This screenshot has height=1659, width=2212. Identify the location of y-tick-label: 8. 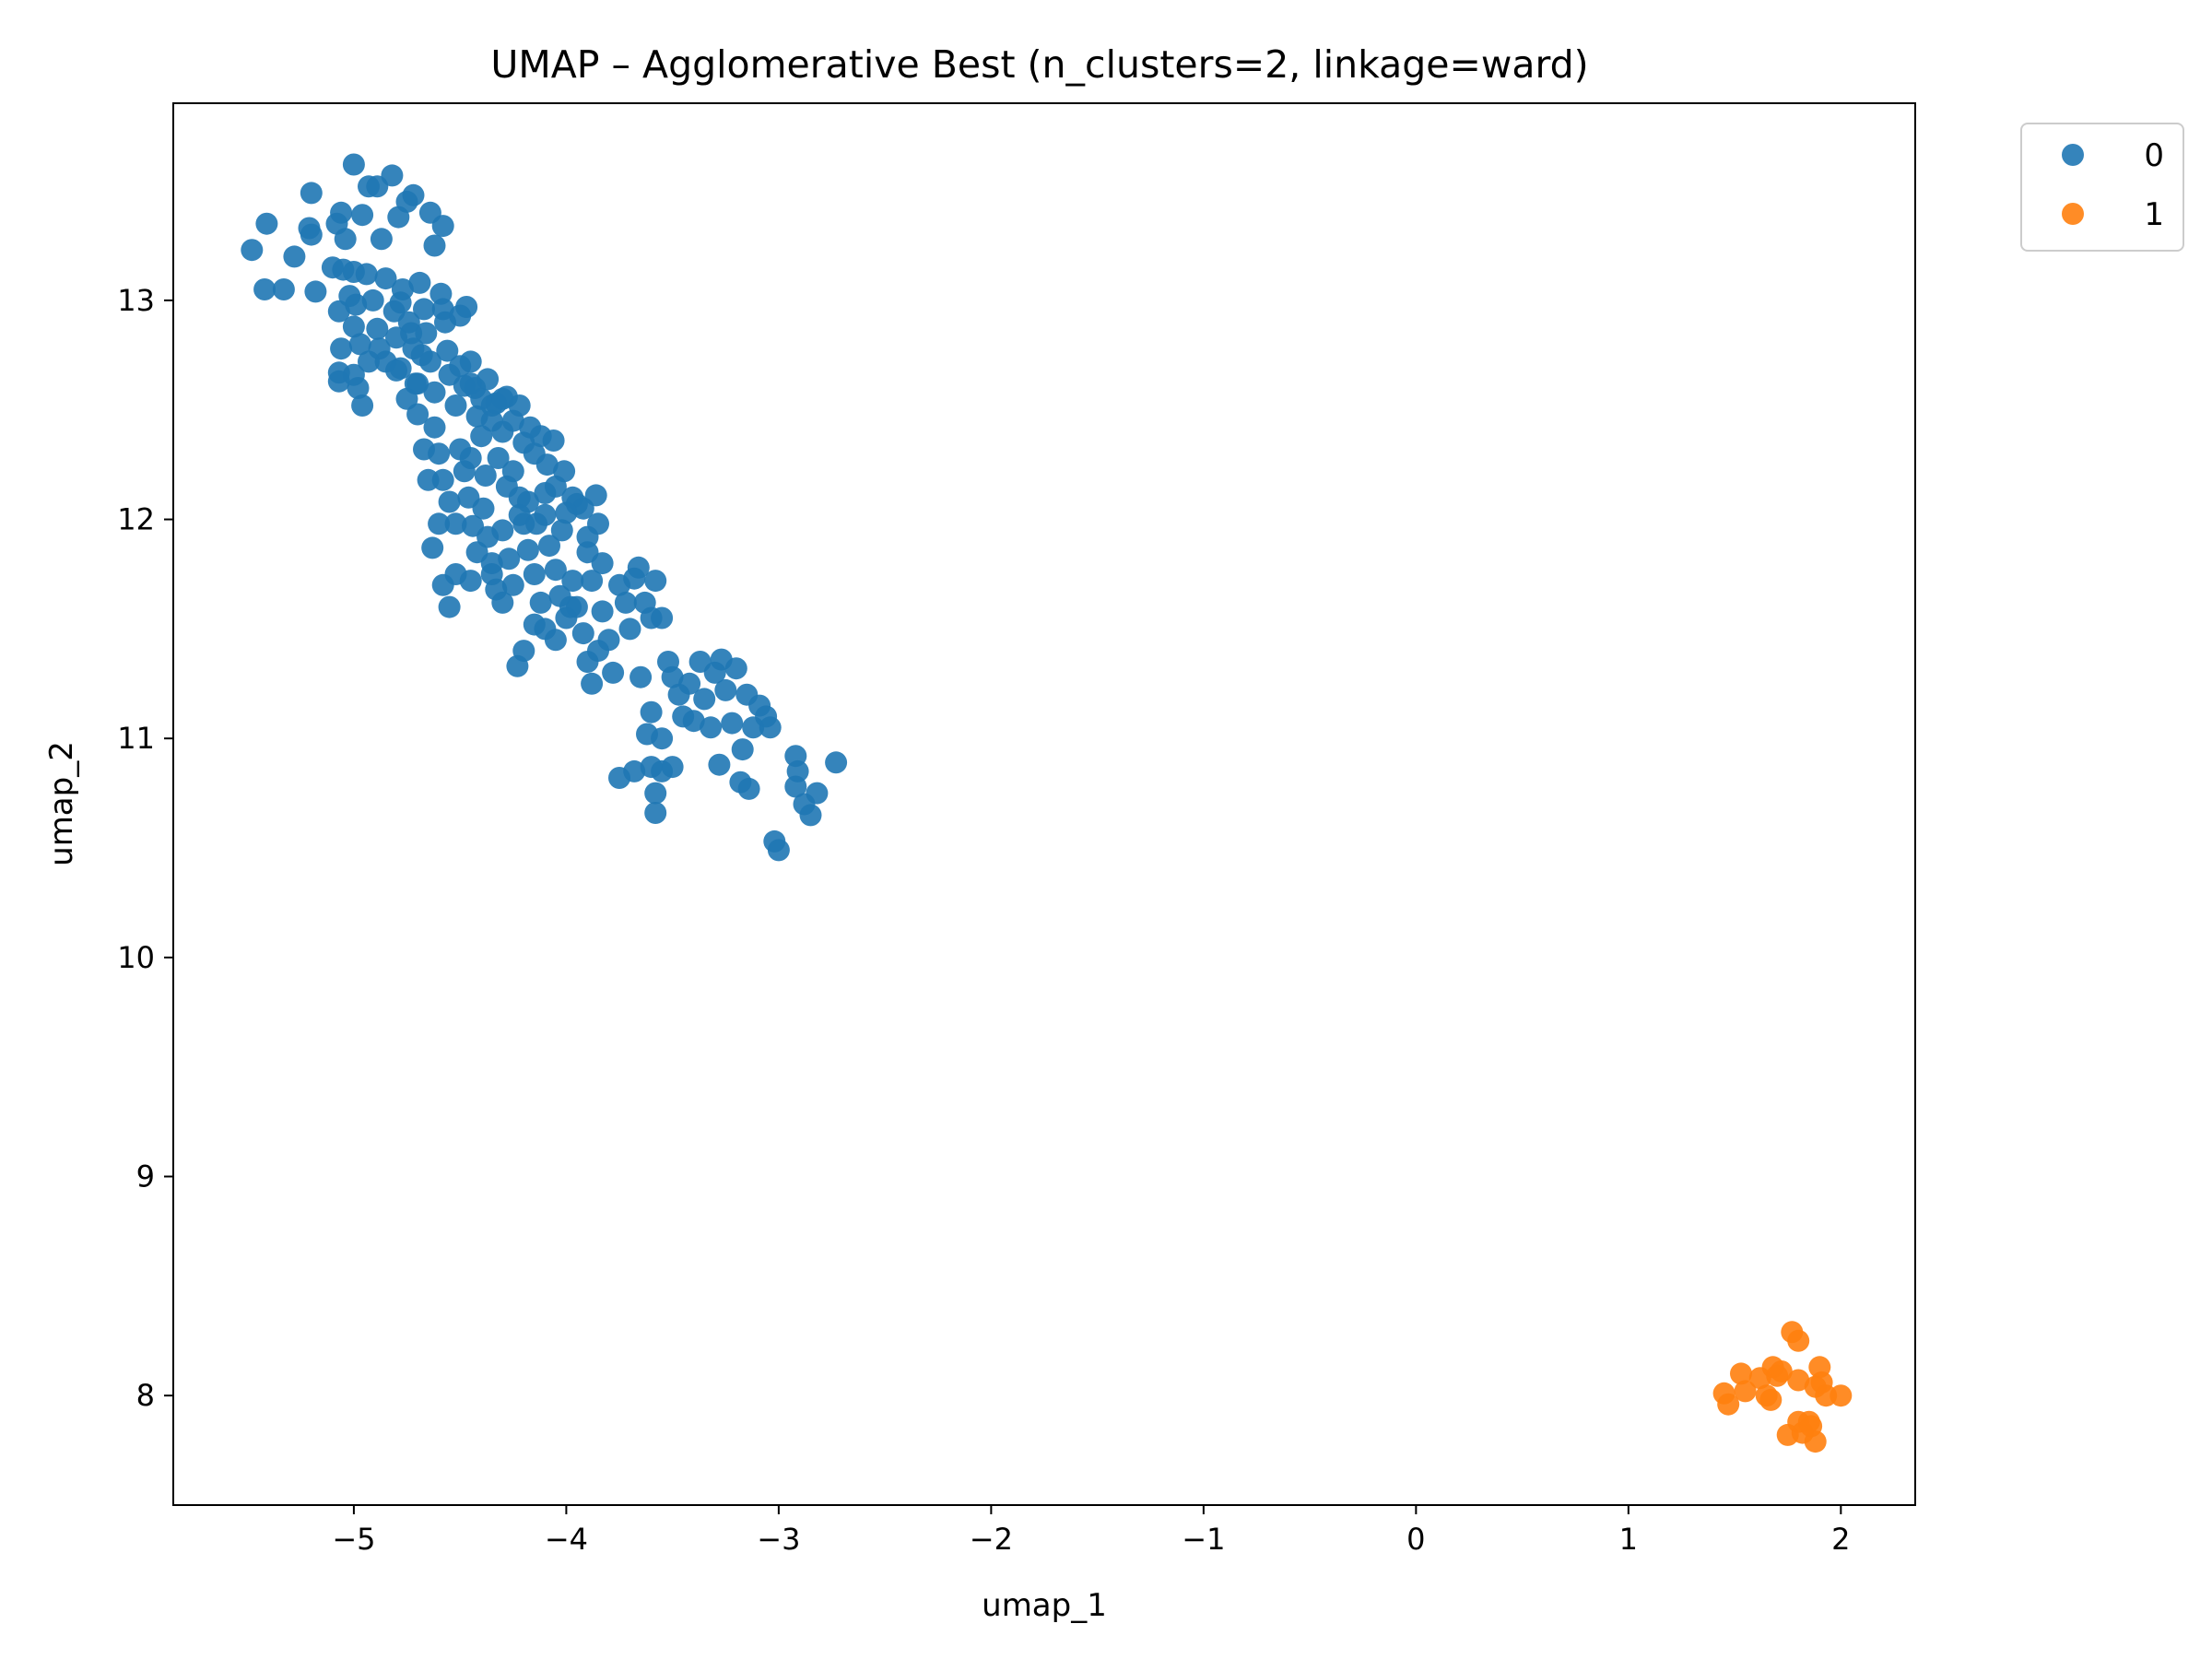
(145, 1395).